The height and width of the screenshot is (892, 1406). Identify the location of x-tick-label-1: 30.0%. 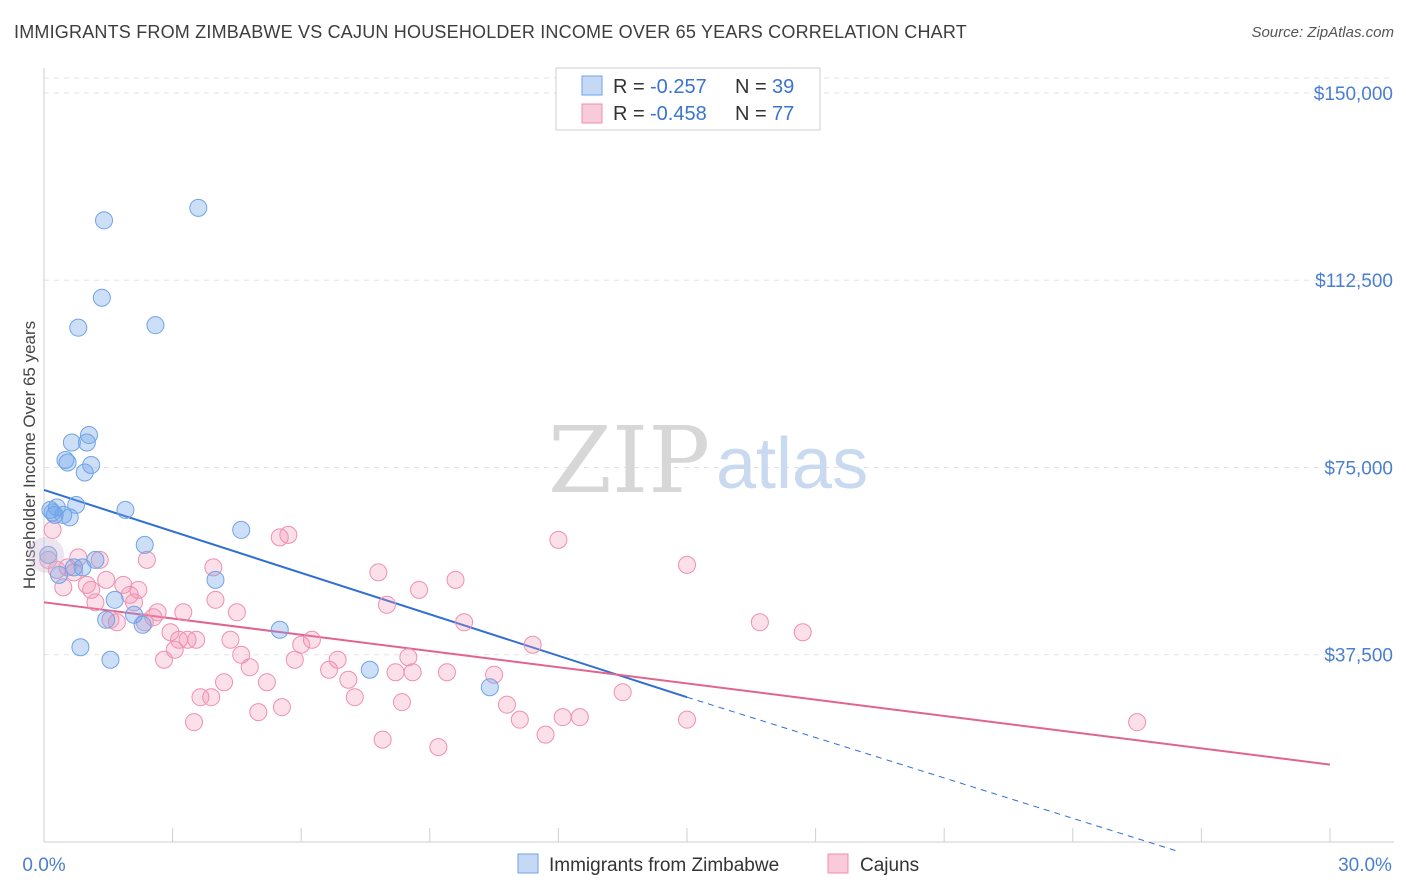
(1365, 865).